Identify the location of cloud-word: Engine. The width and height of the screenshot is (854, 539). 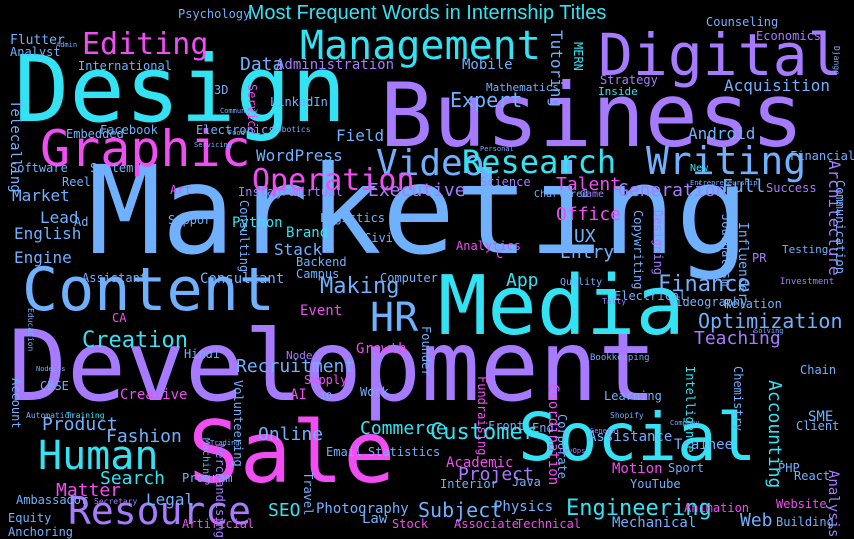
(43, 257).